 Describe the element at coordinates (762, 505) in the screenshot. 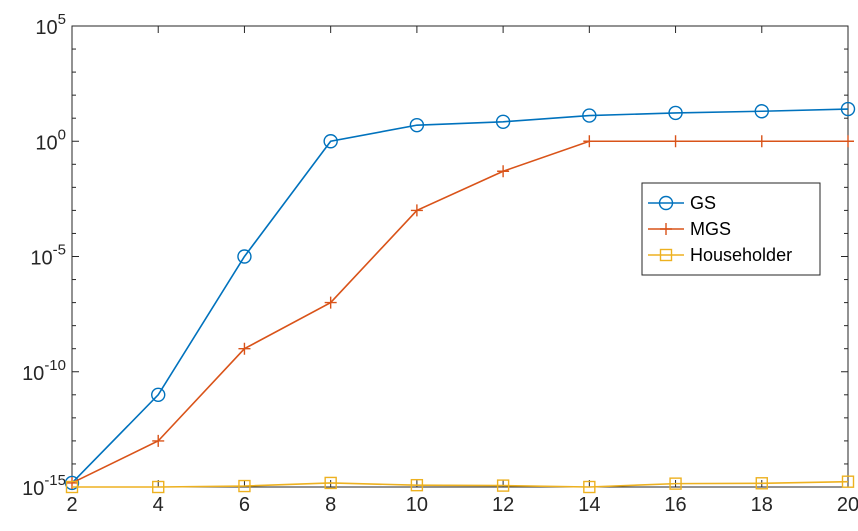

I see `x-tick-label: 18` at that location.